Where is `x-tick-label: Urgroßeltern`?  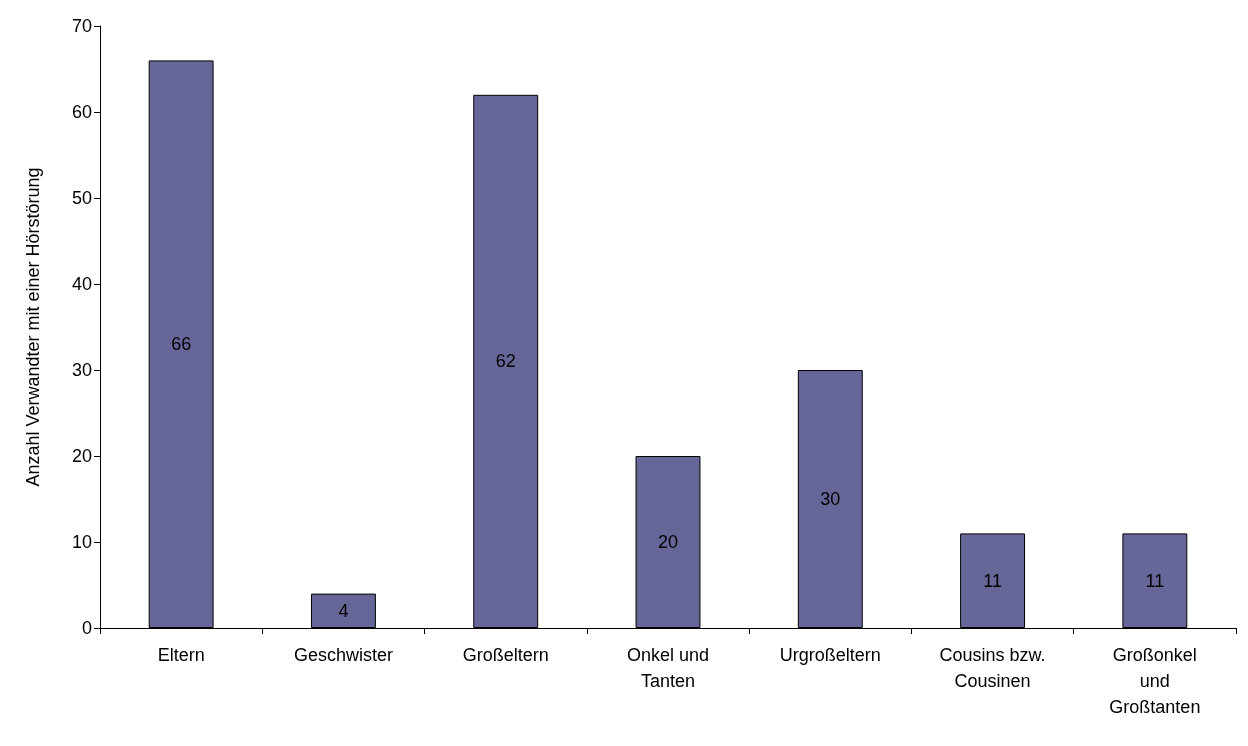
x-tick-label: Urgroßeltern is located at coordinates (830, 655).